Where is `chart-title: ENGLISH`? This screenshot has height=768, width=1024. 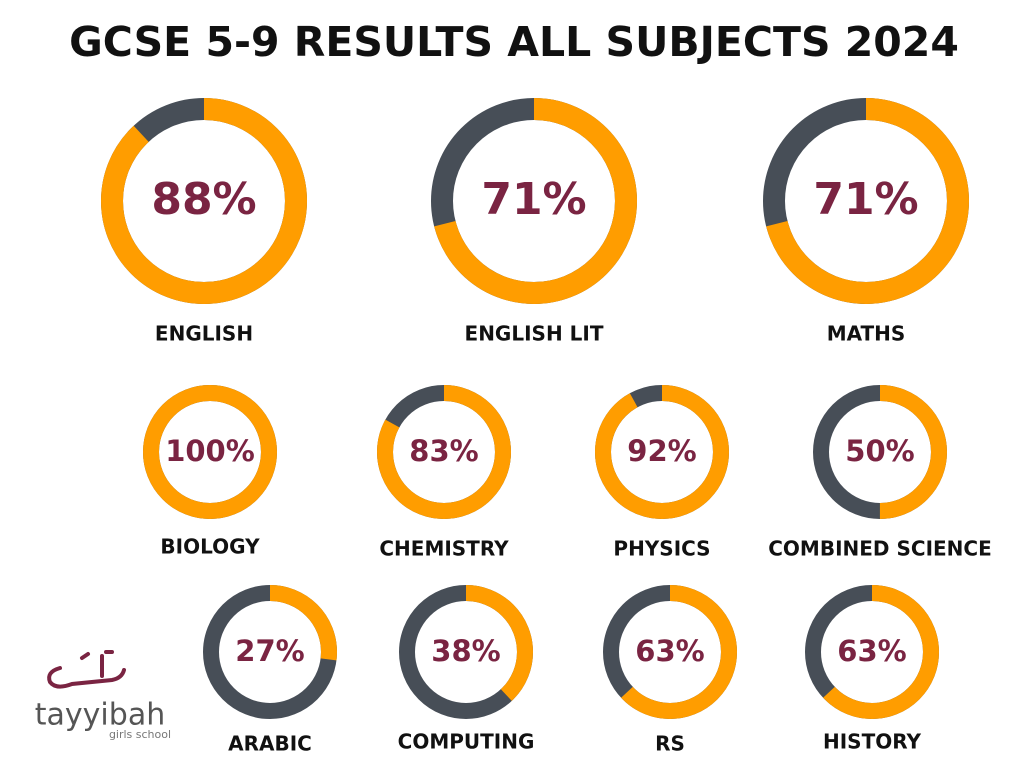
chart-title: ENGLISH is located at coordinates (204, 334).